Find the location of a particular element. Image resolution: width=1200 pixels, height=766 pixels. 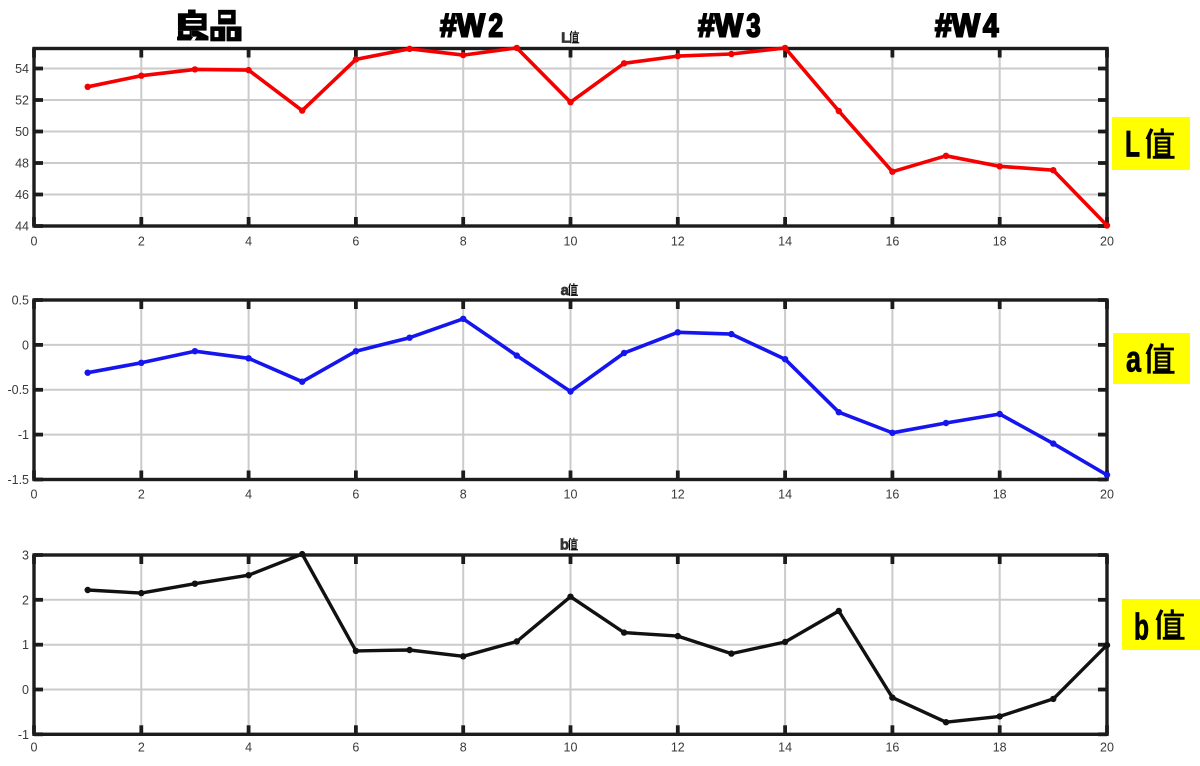

svg-text: 50 is located at coordinates (22, 132).